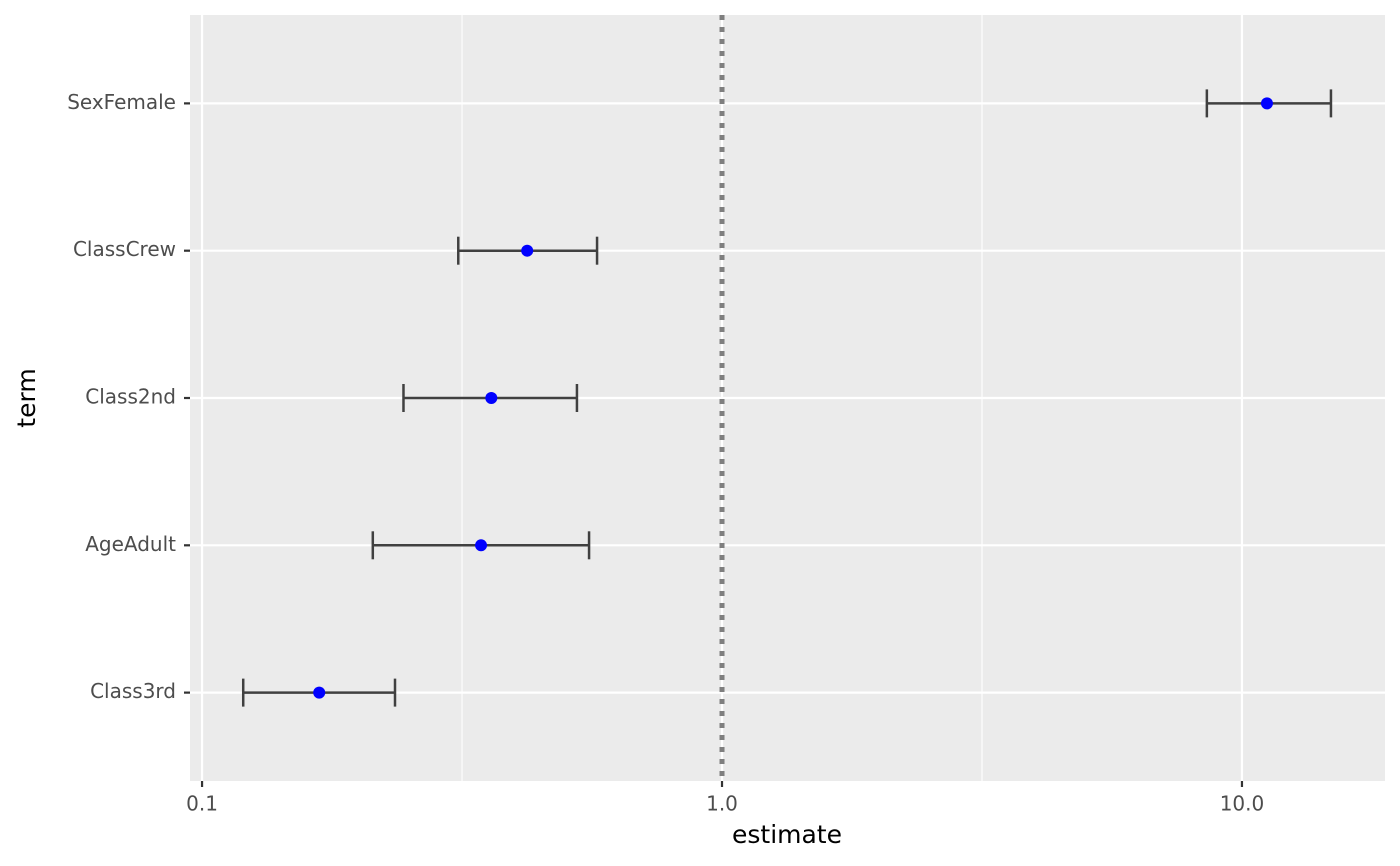 This screenshot has height=866, width=1400. Describe the element at coordinates (121, 102) in the screenshot. I see `y-tick-label: SexFemale` at that location.